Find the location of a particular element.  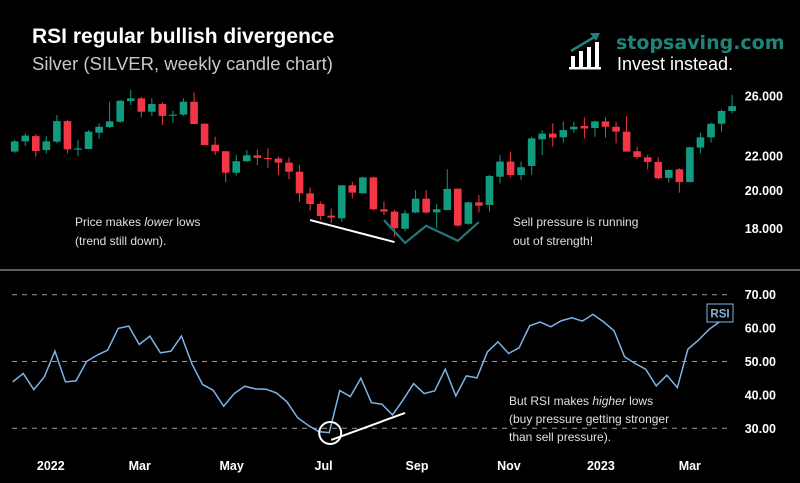

rsi-label-box is located at coordinates (720, 313).